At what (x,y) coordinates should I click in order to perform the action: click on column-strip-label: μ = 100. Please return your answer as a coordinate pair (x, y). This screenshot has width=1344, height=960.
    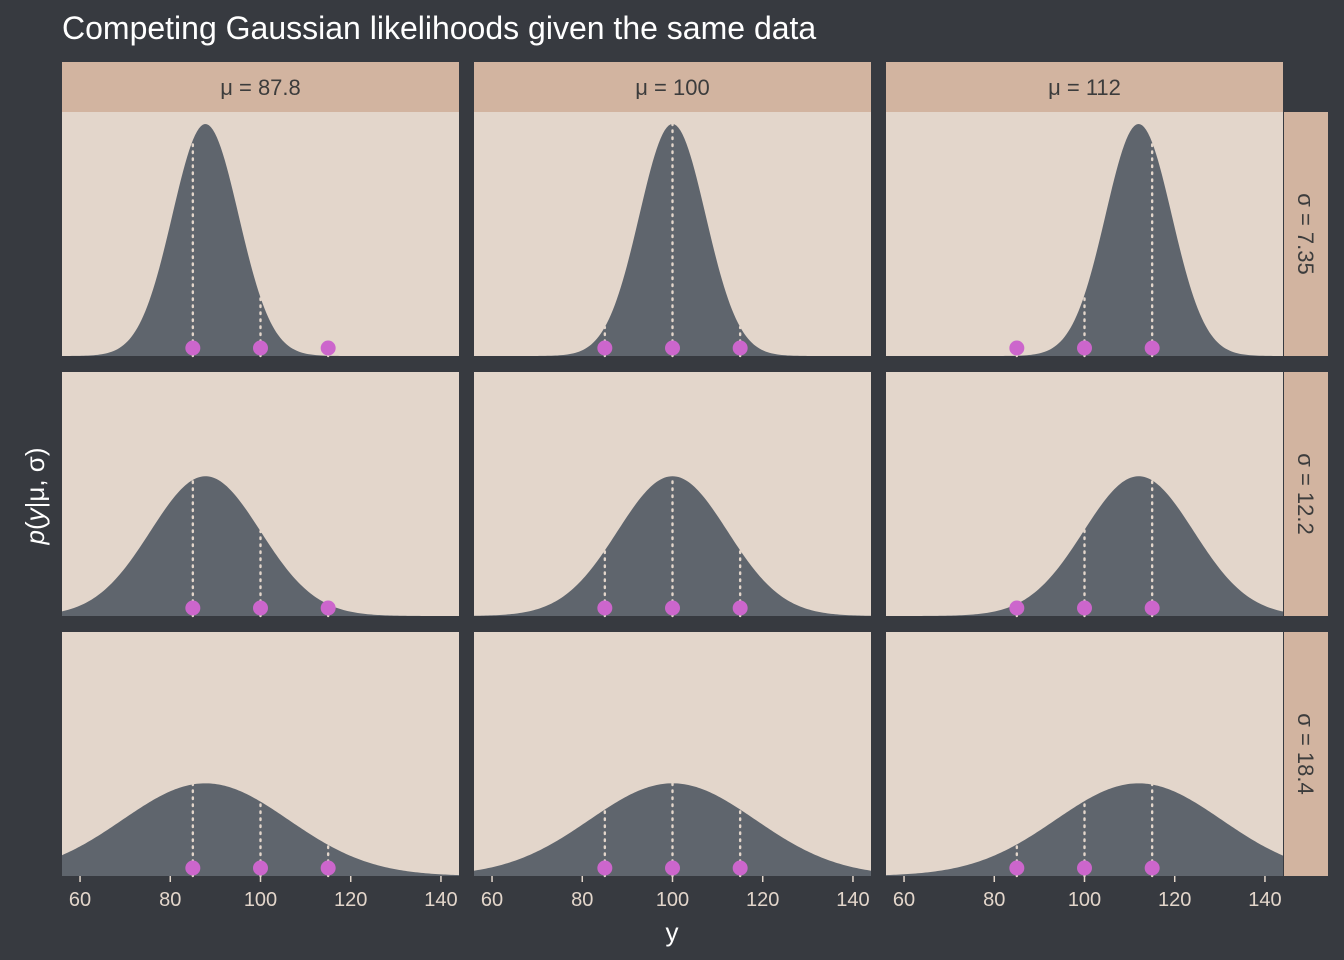
    Looking at the image, I should click on (672, 87).